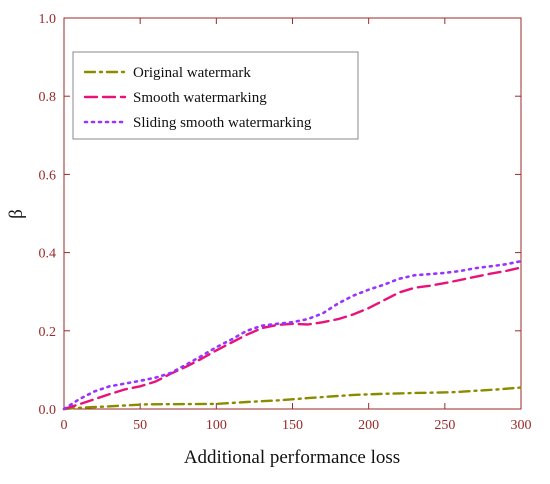 The height and width of the screenshot is (484, 550). I want to click on y-tick-label: 0.0, so click(48, 410).